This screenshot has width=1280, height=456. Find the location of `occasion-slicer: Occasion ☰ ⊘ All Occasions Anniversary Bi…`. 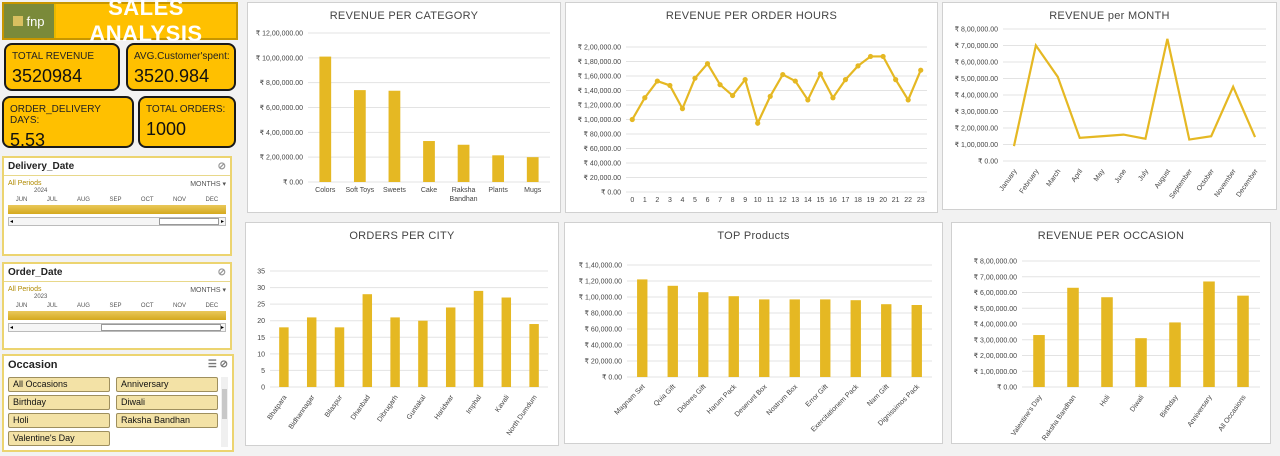

occasion-slicer: Occasion ☰ ⊘ All Occasions Anniversary Bi… is located at coordinates (118, 403).